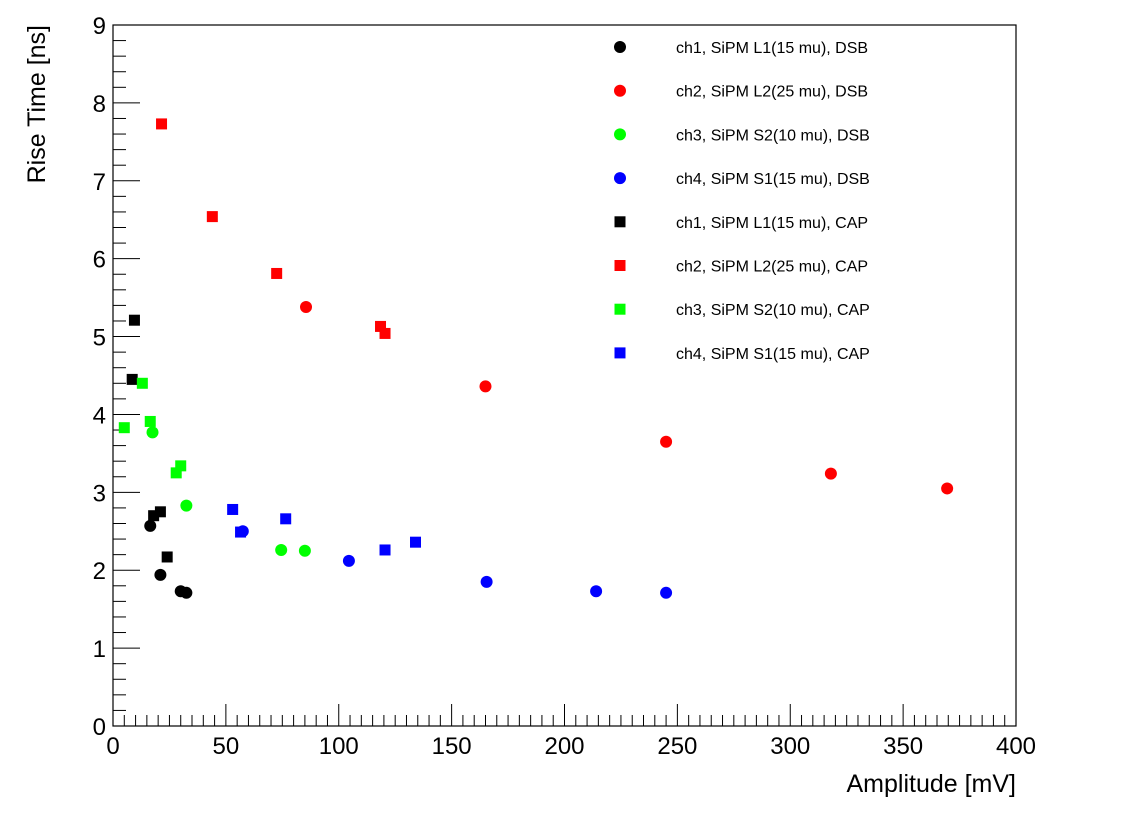  Describe the element at coordinates (931, 784) in the screenshot. I see `x-axis-title: Amplitude [mV]` at that location.